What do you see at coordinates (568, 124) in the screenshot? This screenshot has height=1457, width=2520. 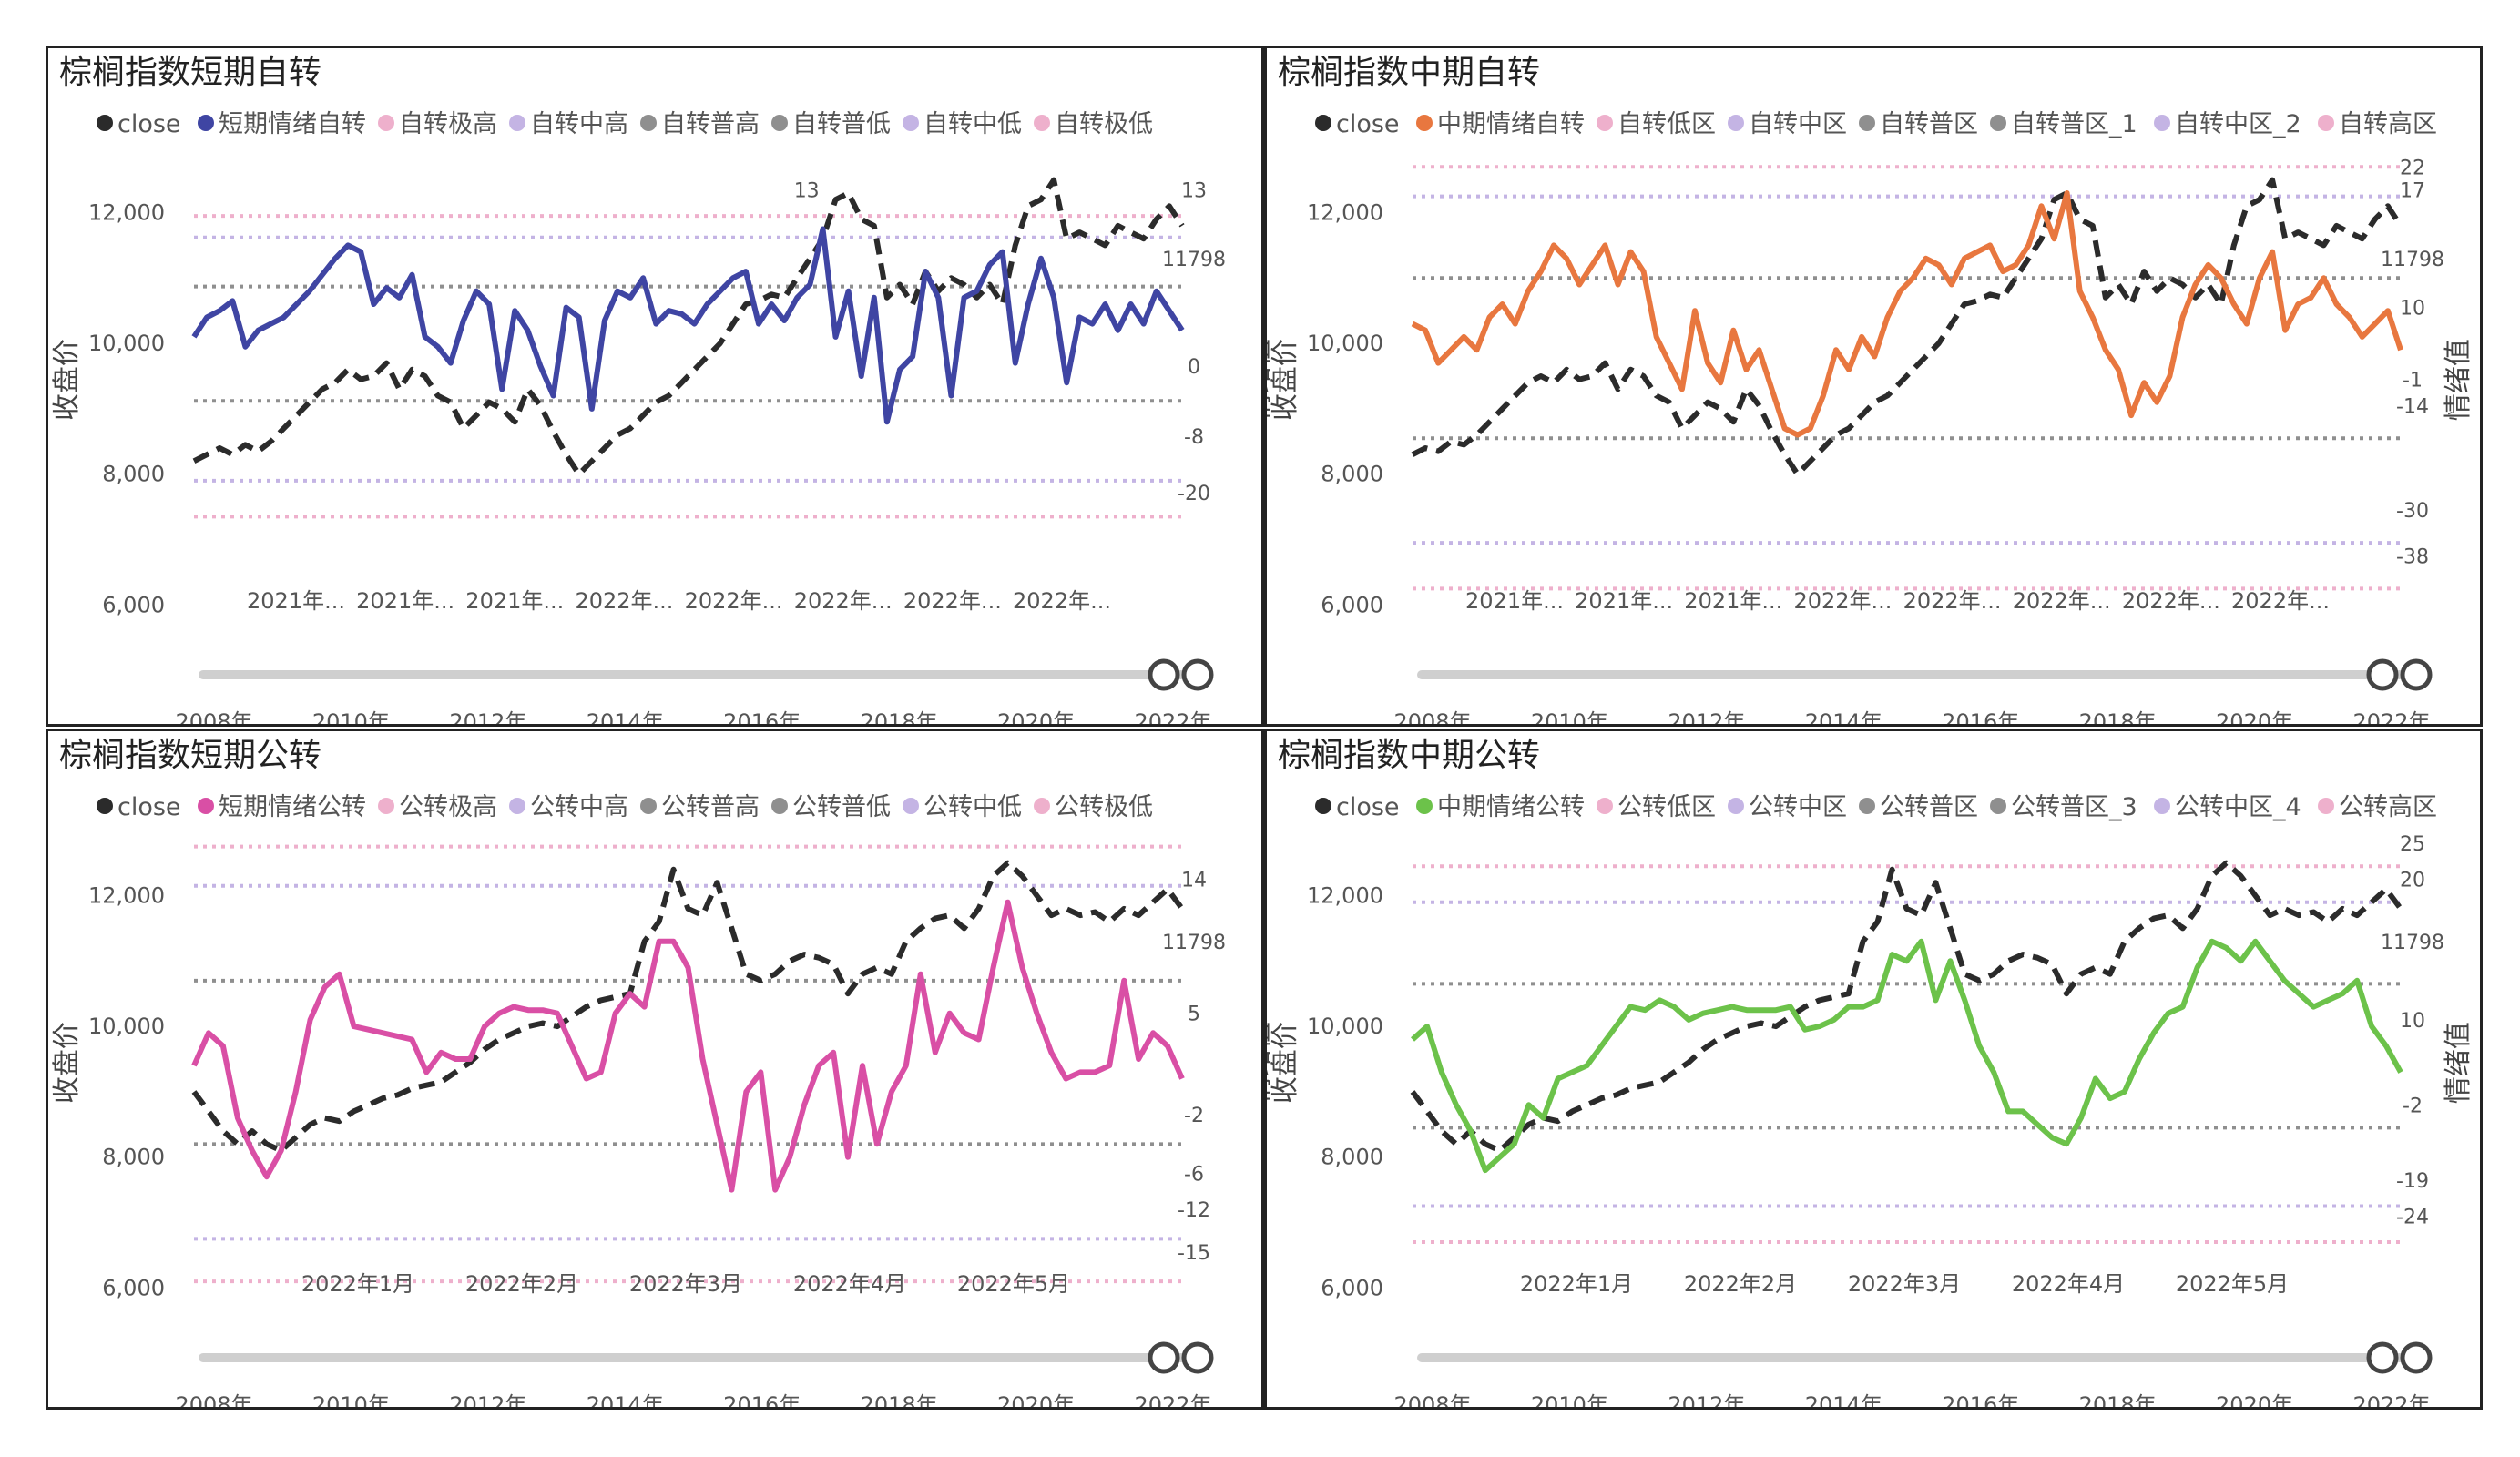 I see `legend-item: 自转中高` at bounding box center [568, 124].